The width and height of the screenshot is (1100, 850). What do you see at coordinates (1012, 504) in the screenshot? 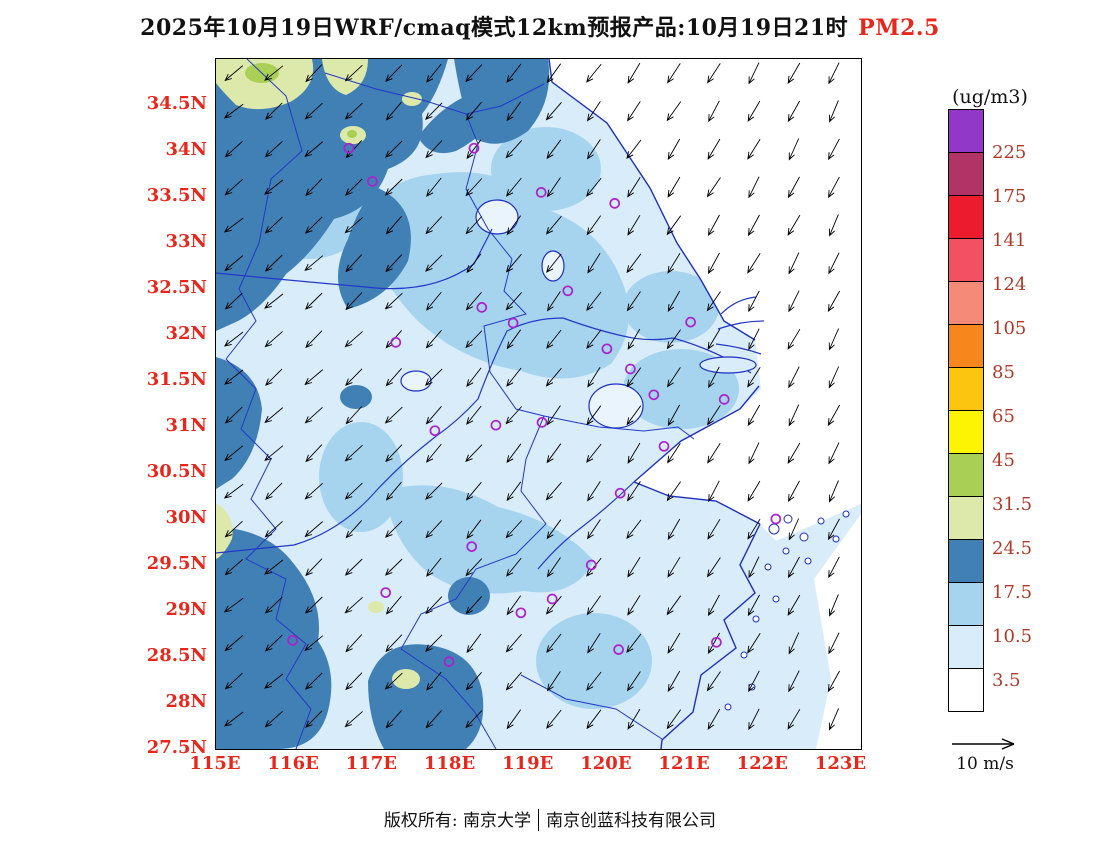
I see `legend-value-label: 31.5` at bounding box center [1012, 504].